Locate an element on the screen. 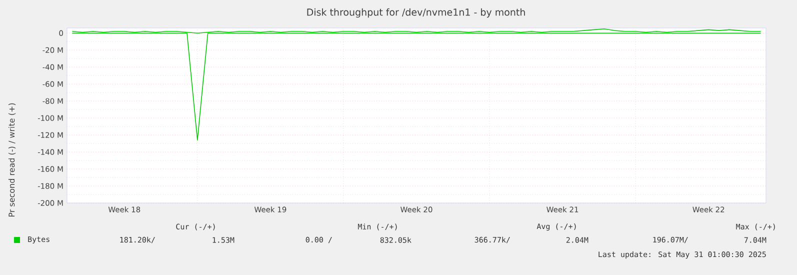 The width and height of the screenshot is (797, 275). y-axis-title: Pr second read (-) / write (+) is located at coordinates (12, 160).